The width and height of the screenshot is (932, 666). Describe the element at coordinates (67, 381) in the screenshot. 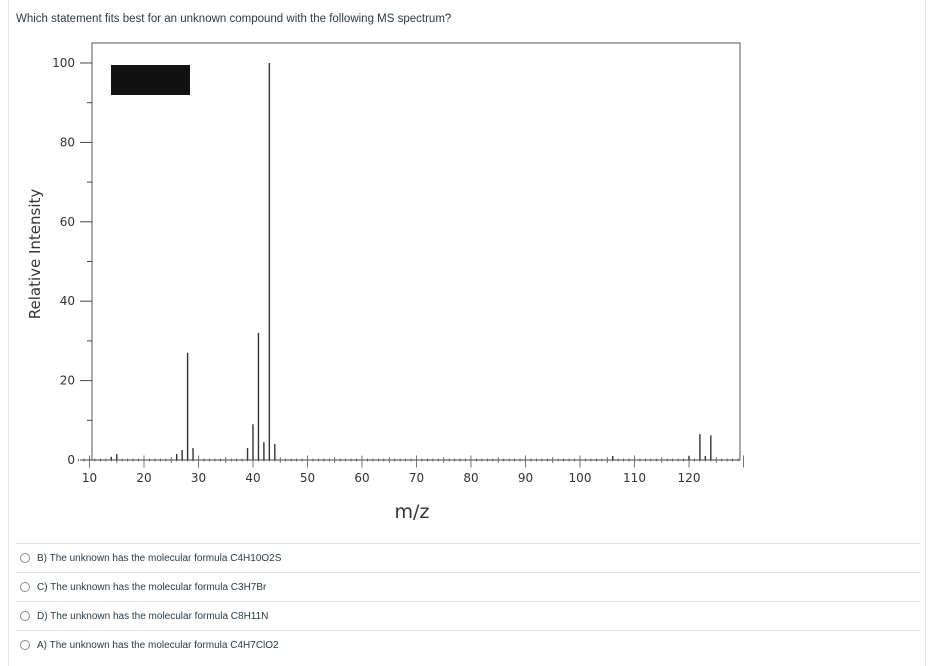

I see `y-tick-label: 20` at that location.